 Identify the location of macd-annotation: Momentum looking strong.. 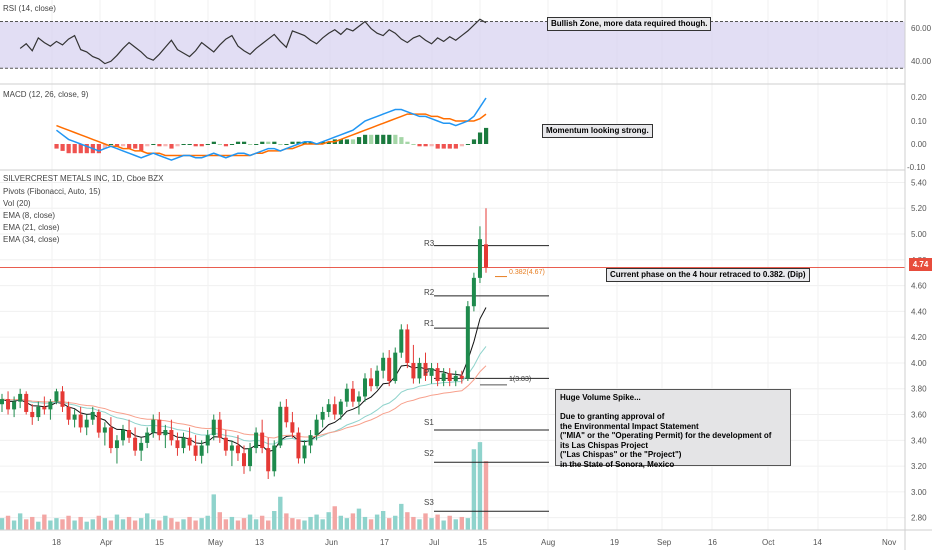
(597, 131).